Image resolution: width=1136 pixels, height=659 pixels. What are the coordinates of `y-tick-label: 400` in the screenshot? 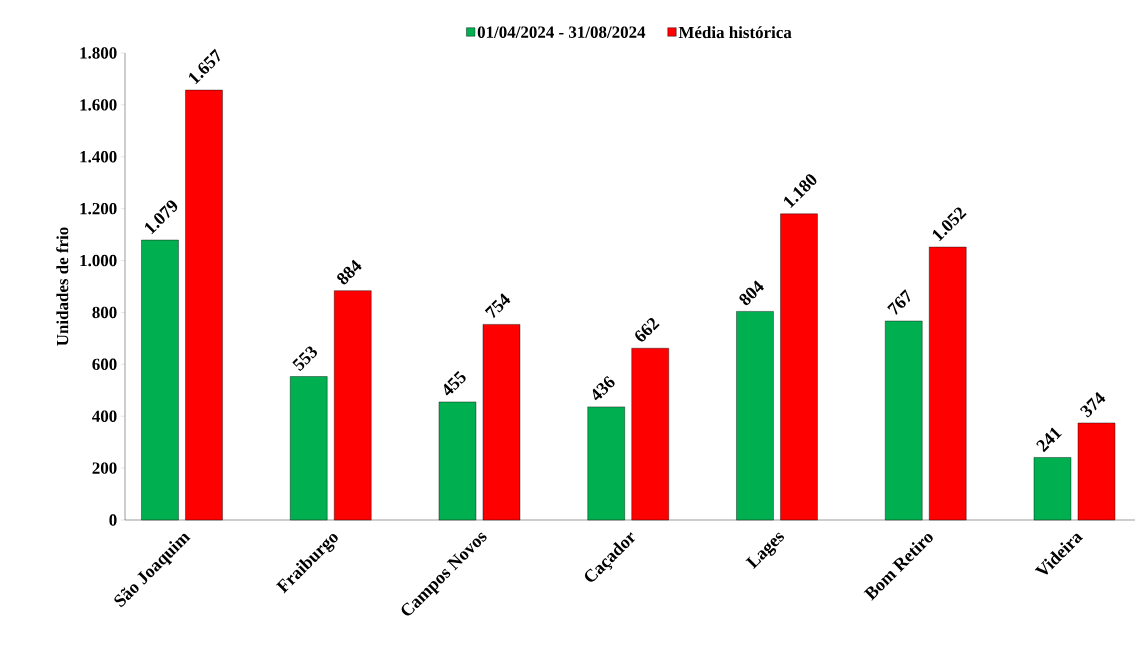 It's located at (104, 416).